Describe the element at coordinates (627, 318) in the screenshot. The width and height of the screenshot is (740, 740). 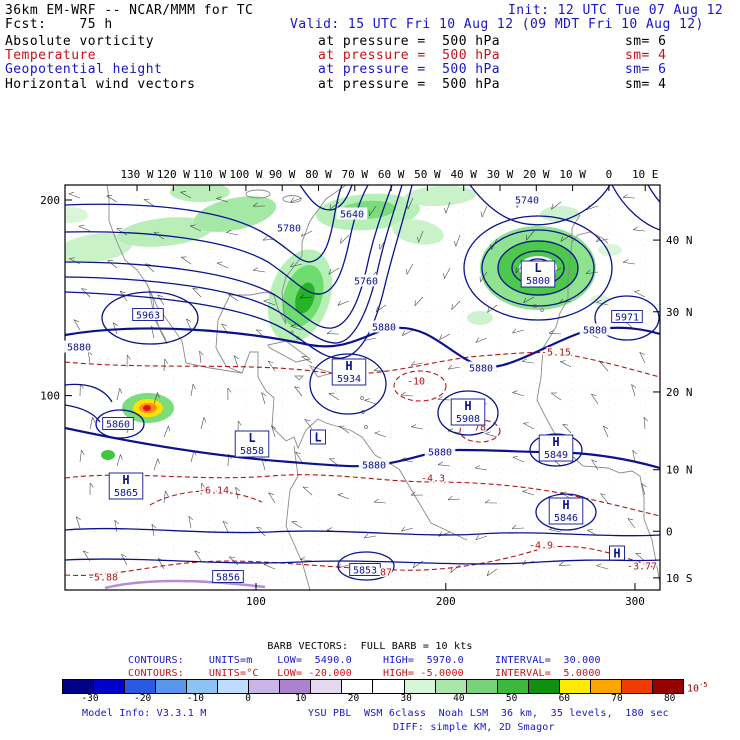
I see `height-contour-label: 5971` at that location.